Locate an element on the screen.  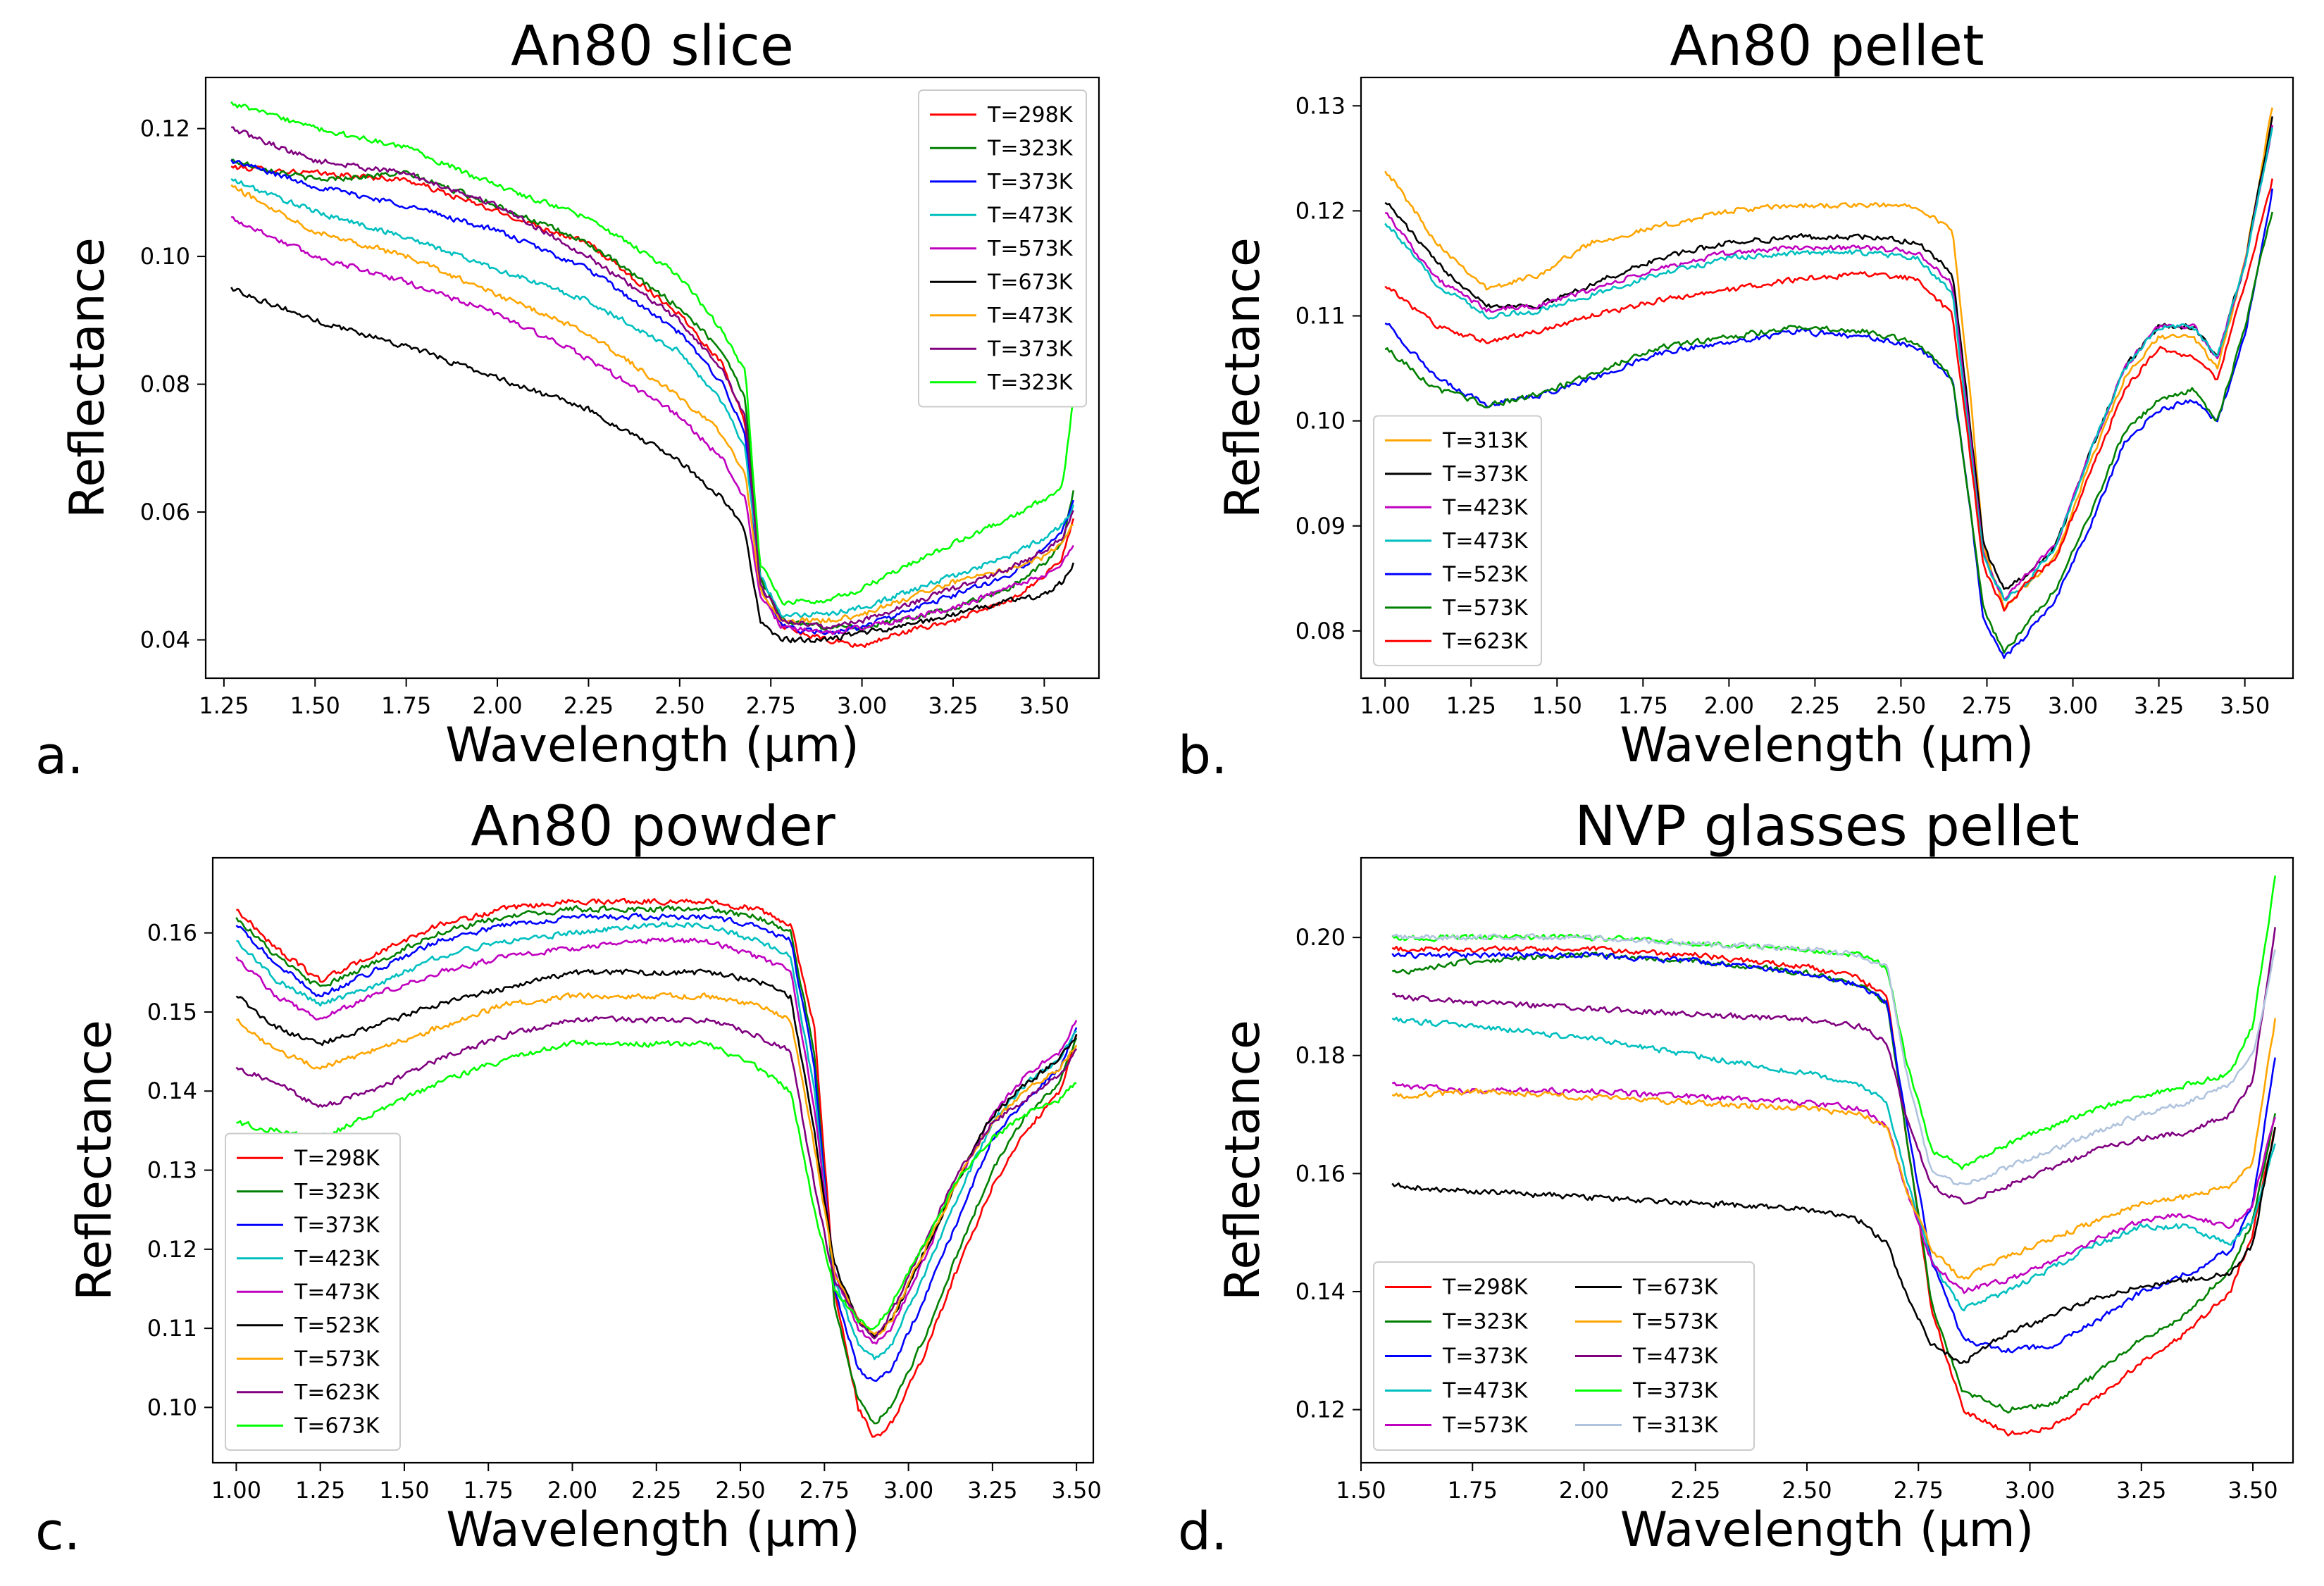
y-tick-label: 0.09 is located at coordinates (1320, 526).